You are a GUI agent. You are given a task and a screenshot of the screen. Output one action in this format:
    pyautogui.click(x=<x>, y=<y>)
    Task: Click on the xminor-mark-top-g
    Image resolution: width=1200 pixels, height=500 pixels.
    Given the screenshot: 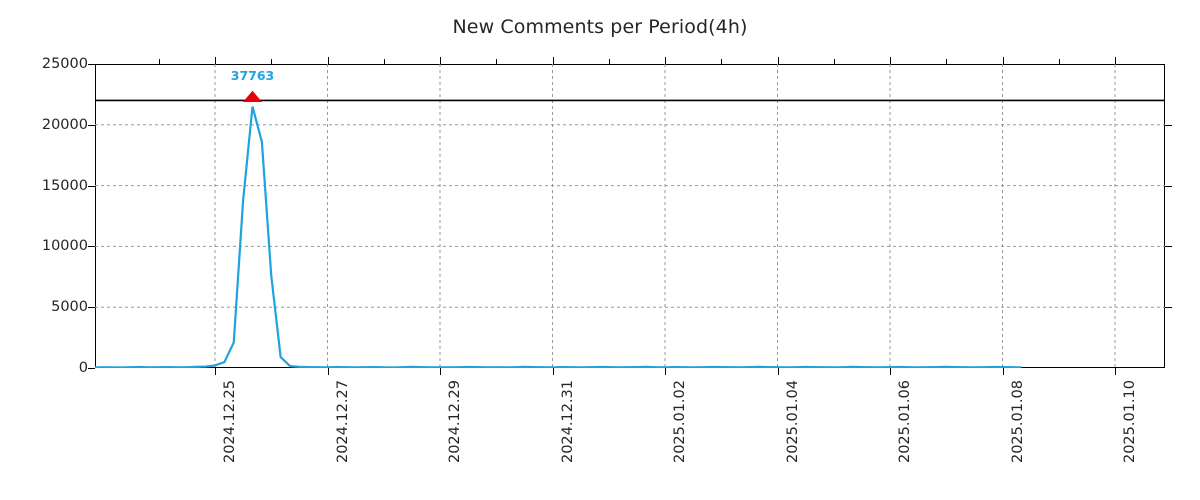 What is the action you would take?
    pyautogui.click(x=834, y=61)
    